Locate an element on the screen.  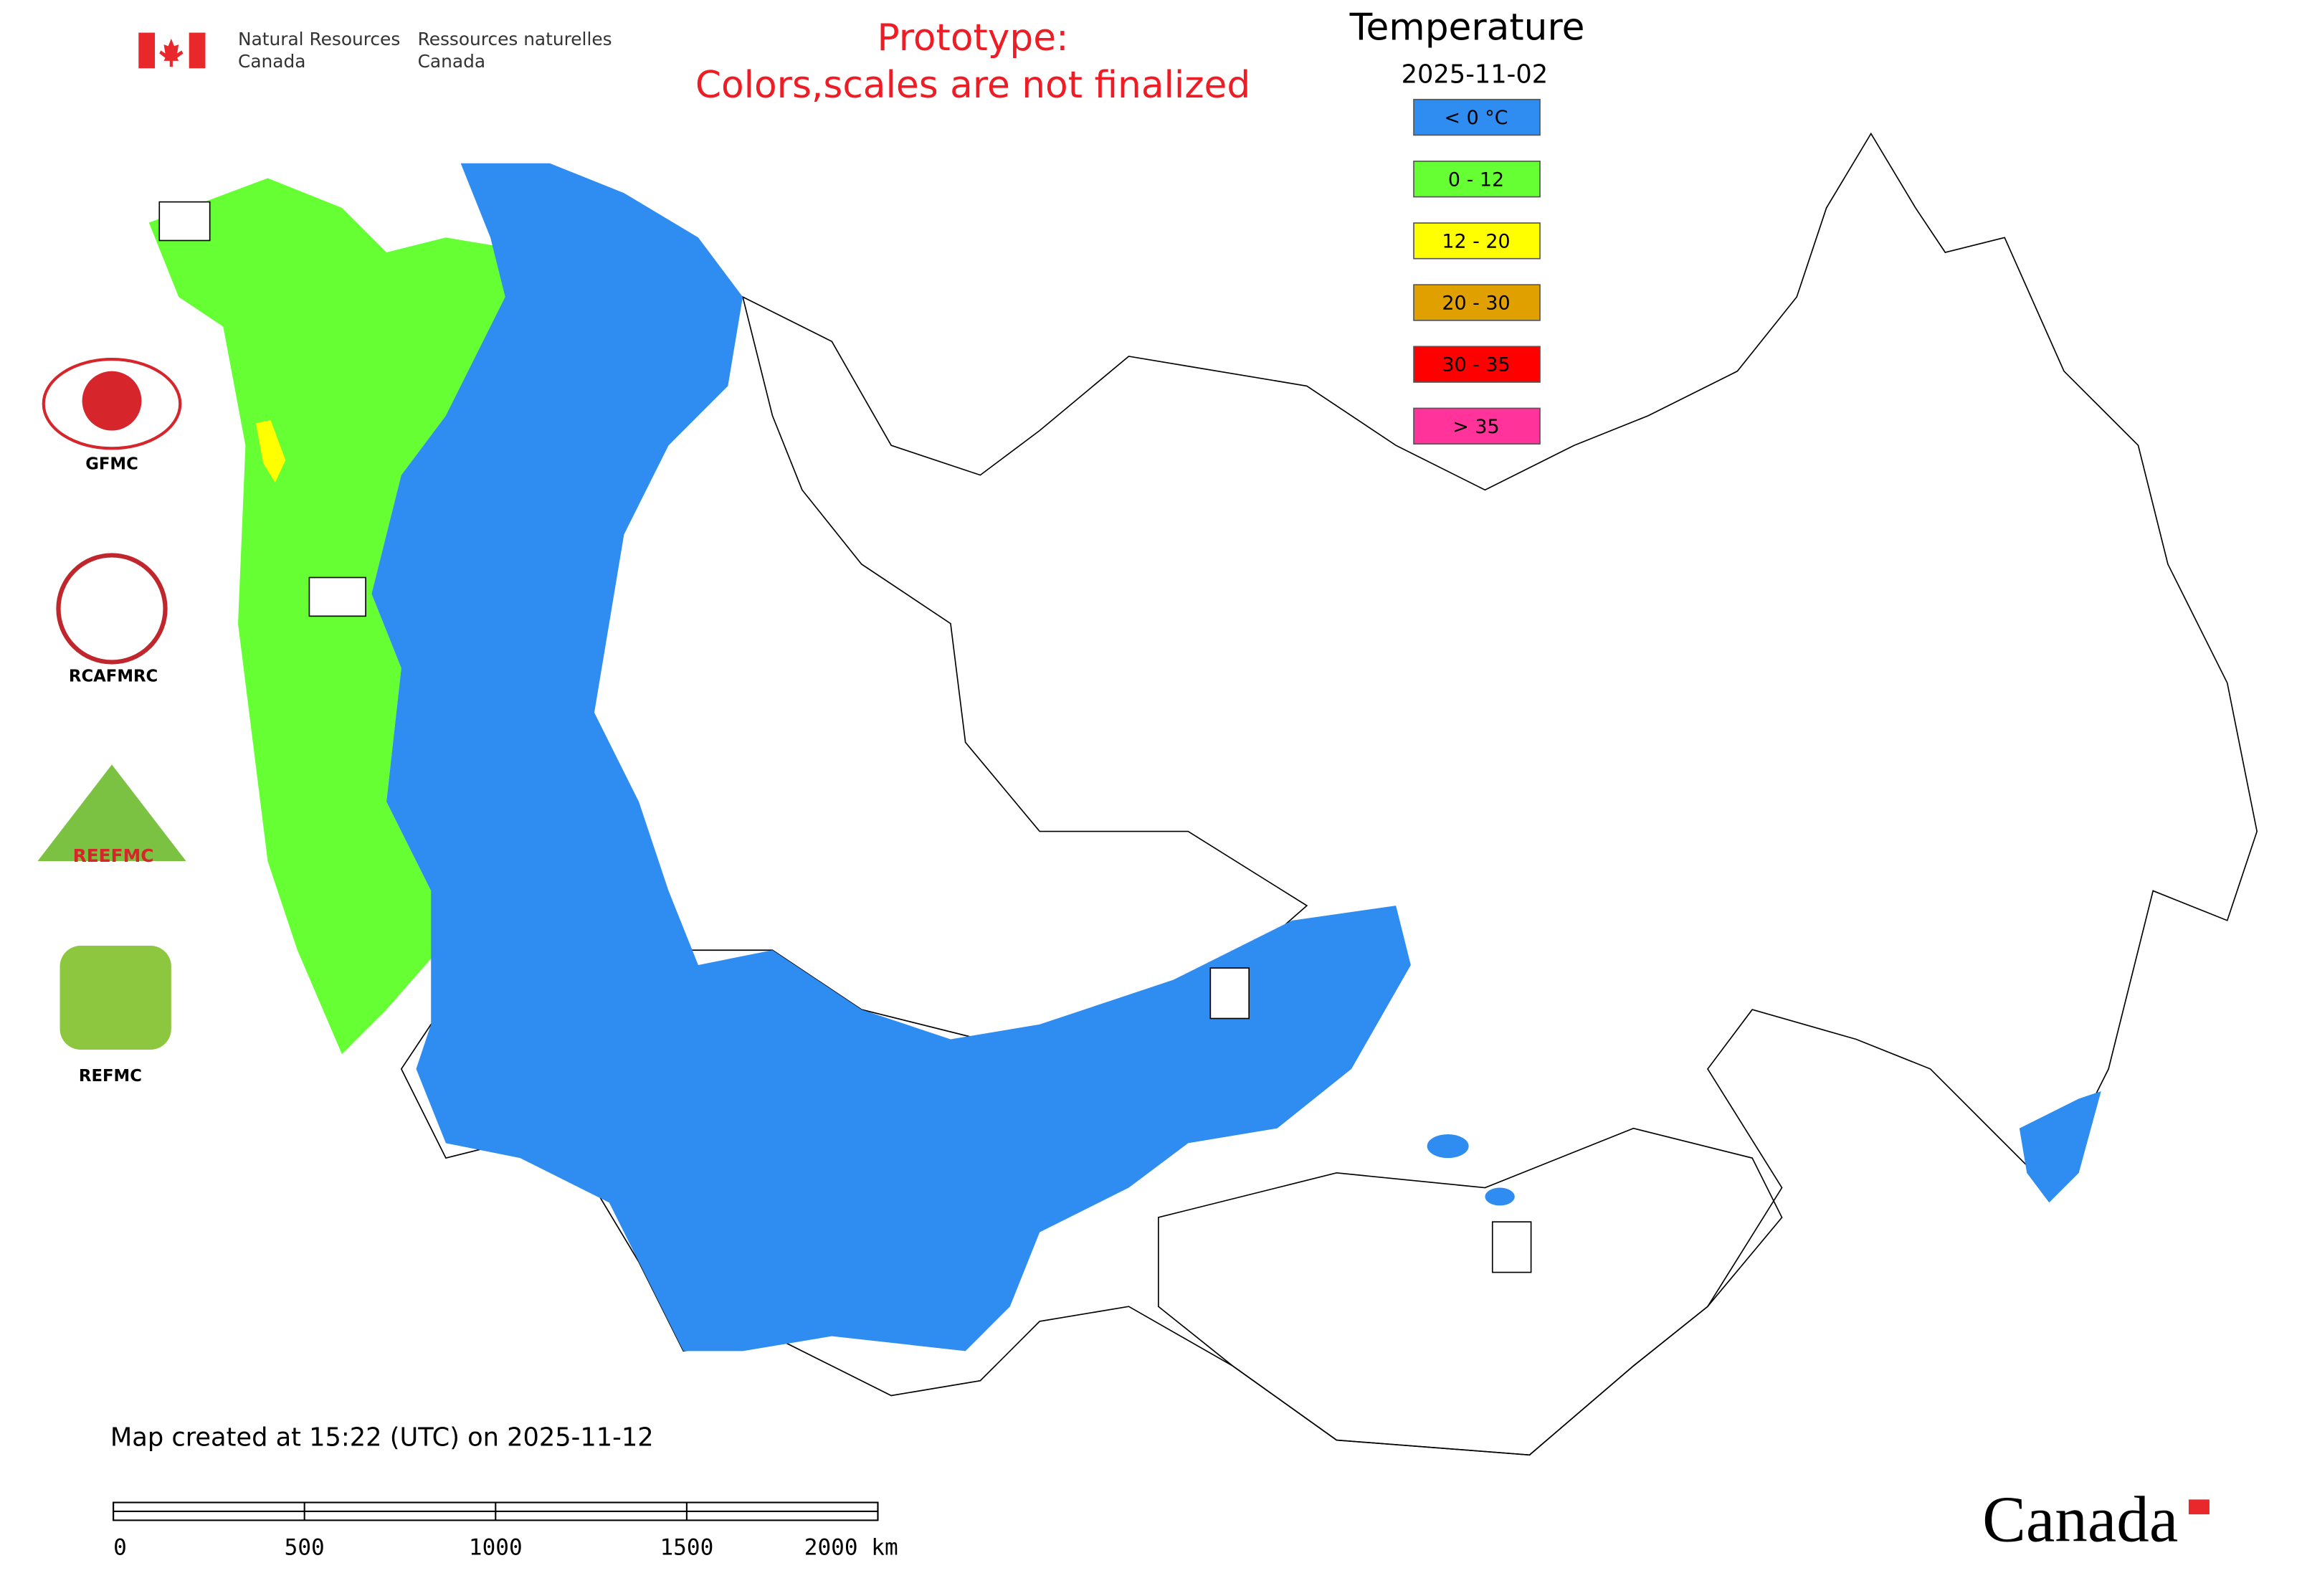
legend-label: > 35 is located at coordinates (1475, 427).